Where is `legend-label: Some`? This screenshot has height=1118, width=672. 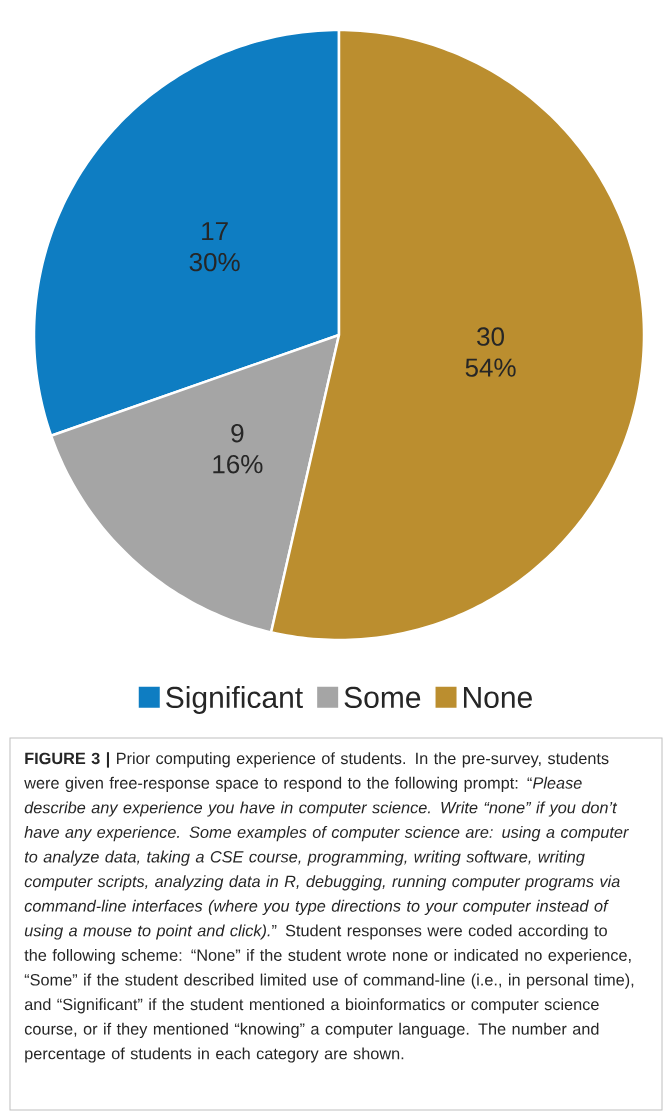
legend-label: Some is located at coordinates (382, 697).